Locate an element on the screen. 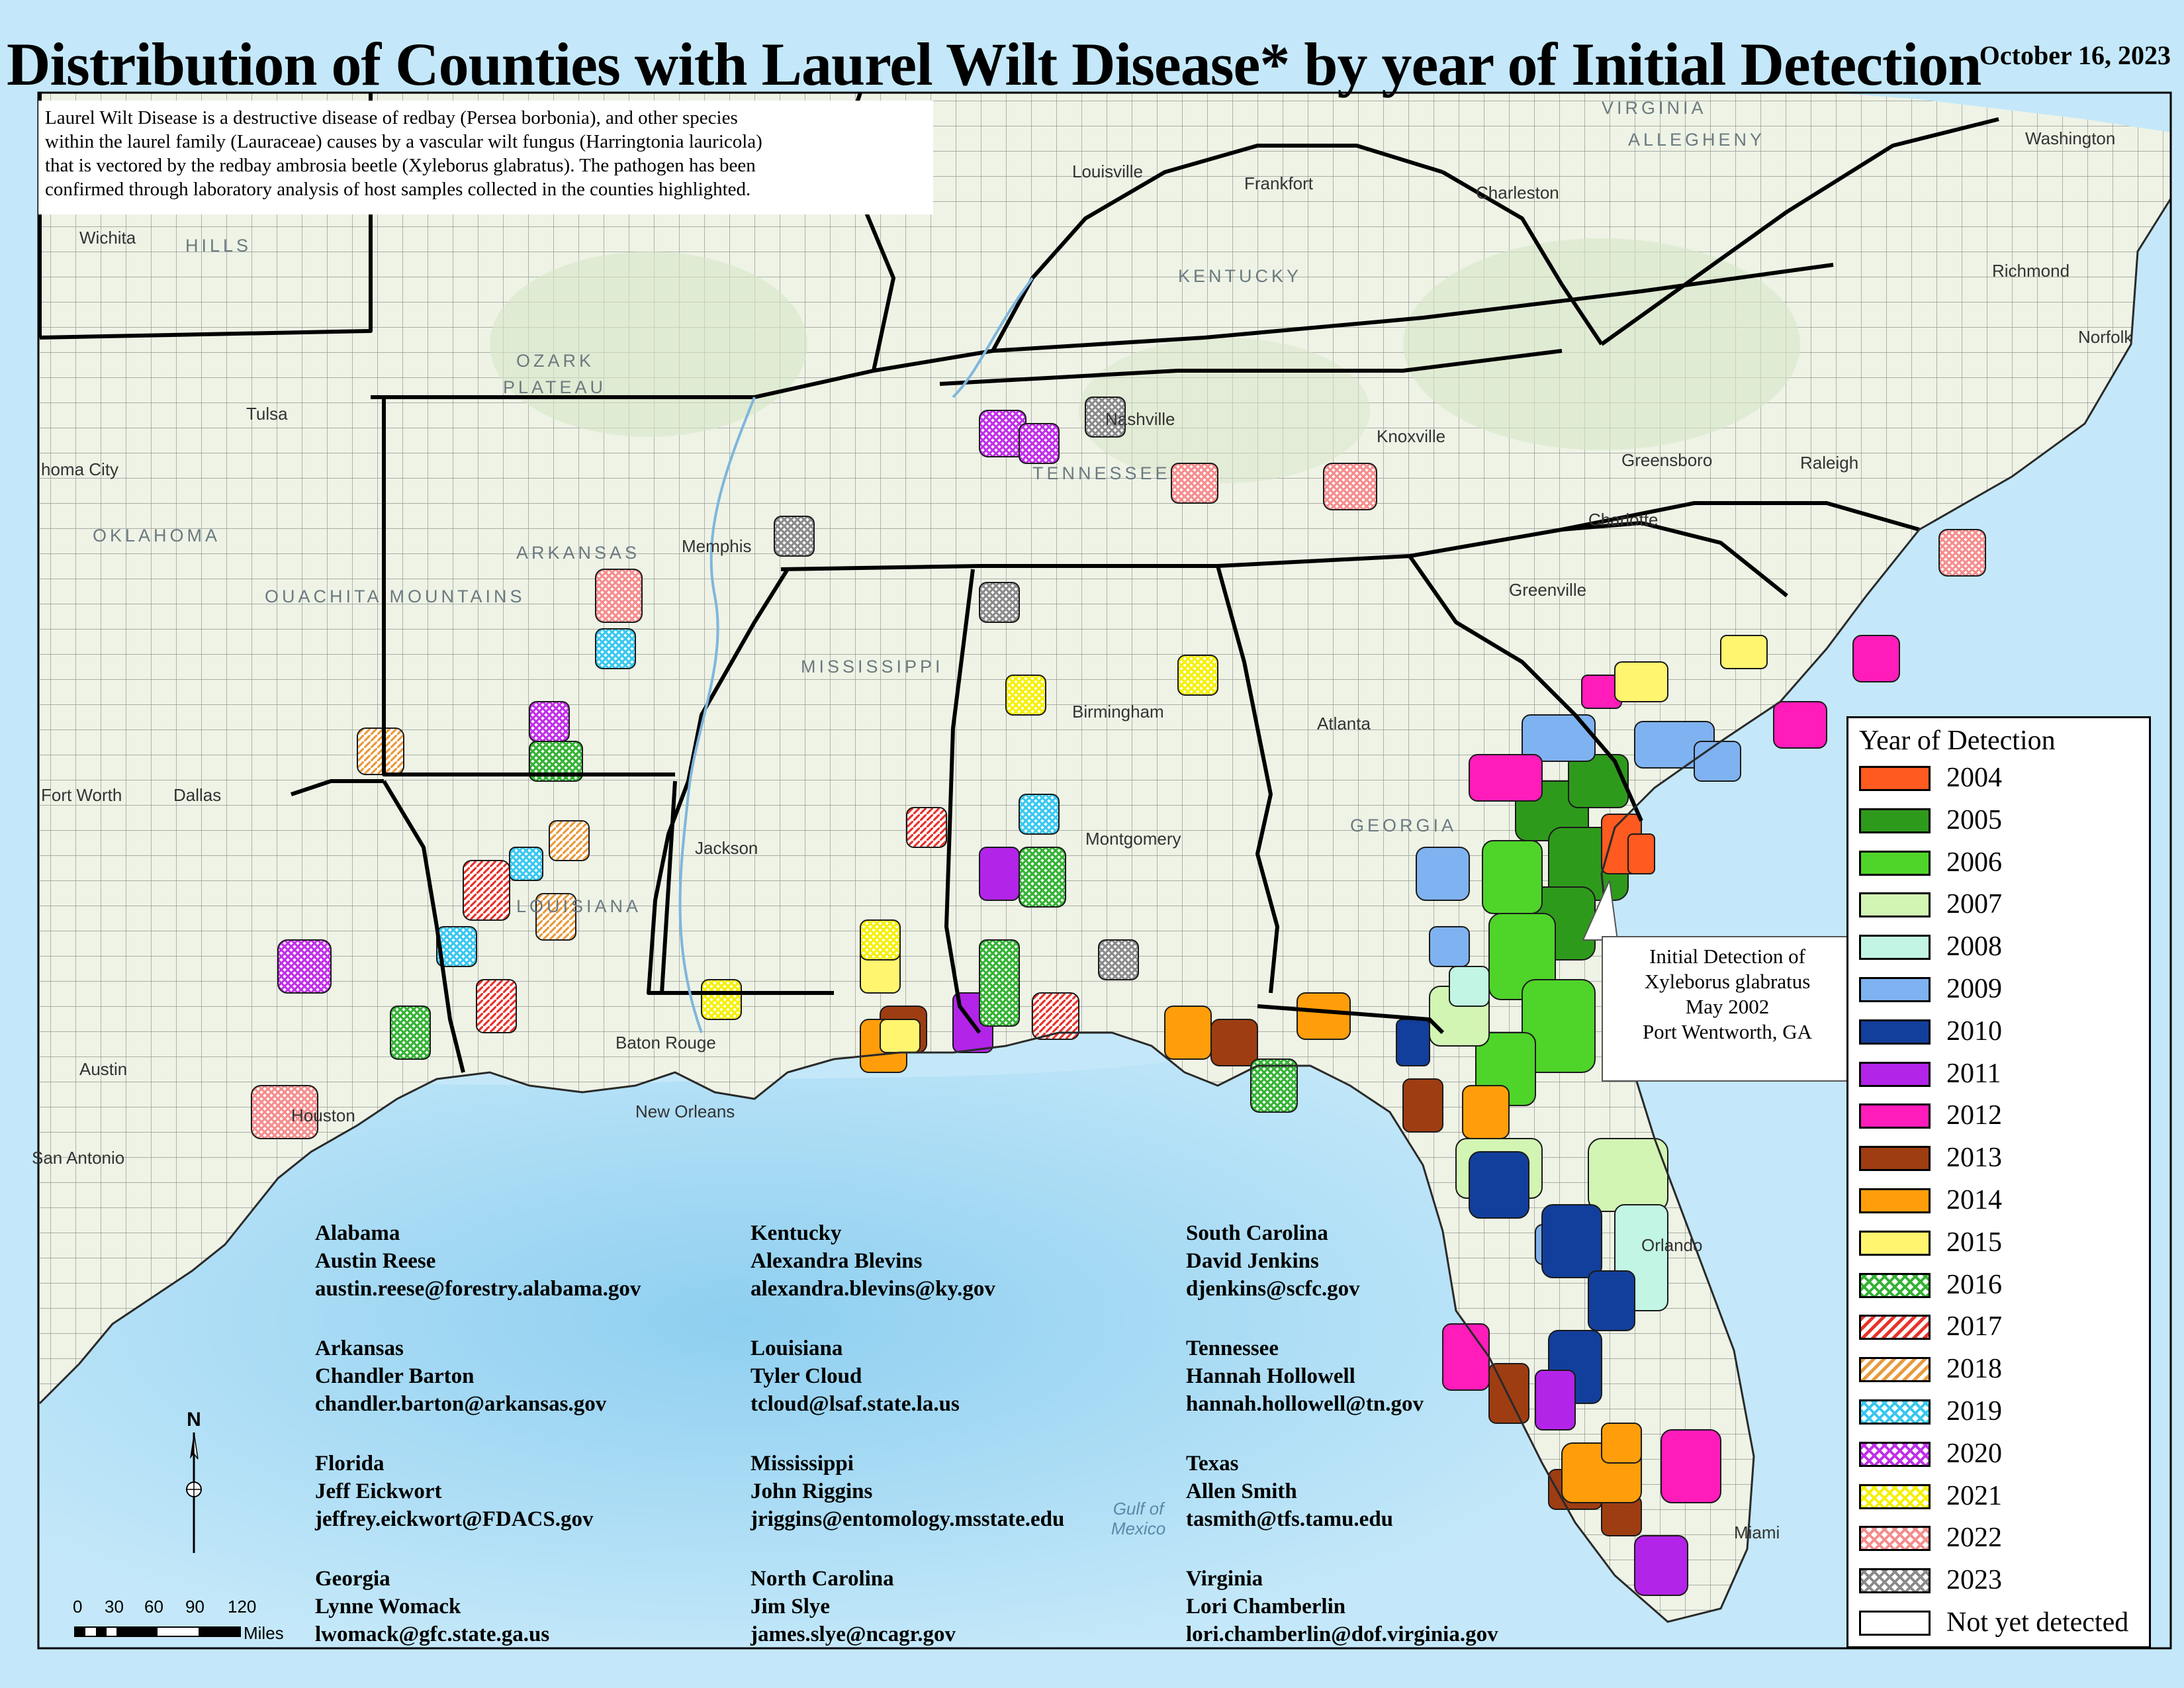  contact-email: james.slye@ncagr.gov is located at coordinates (853, 1634).